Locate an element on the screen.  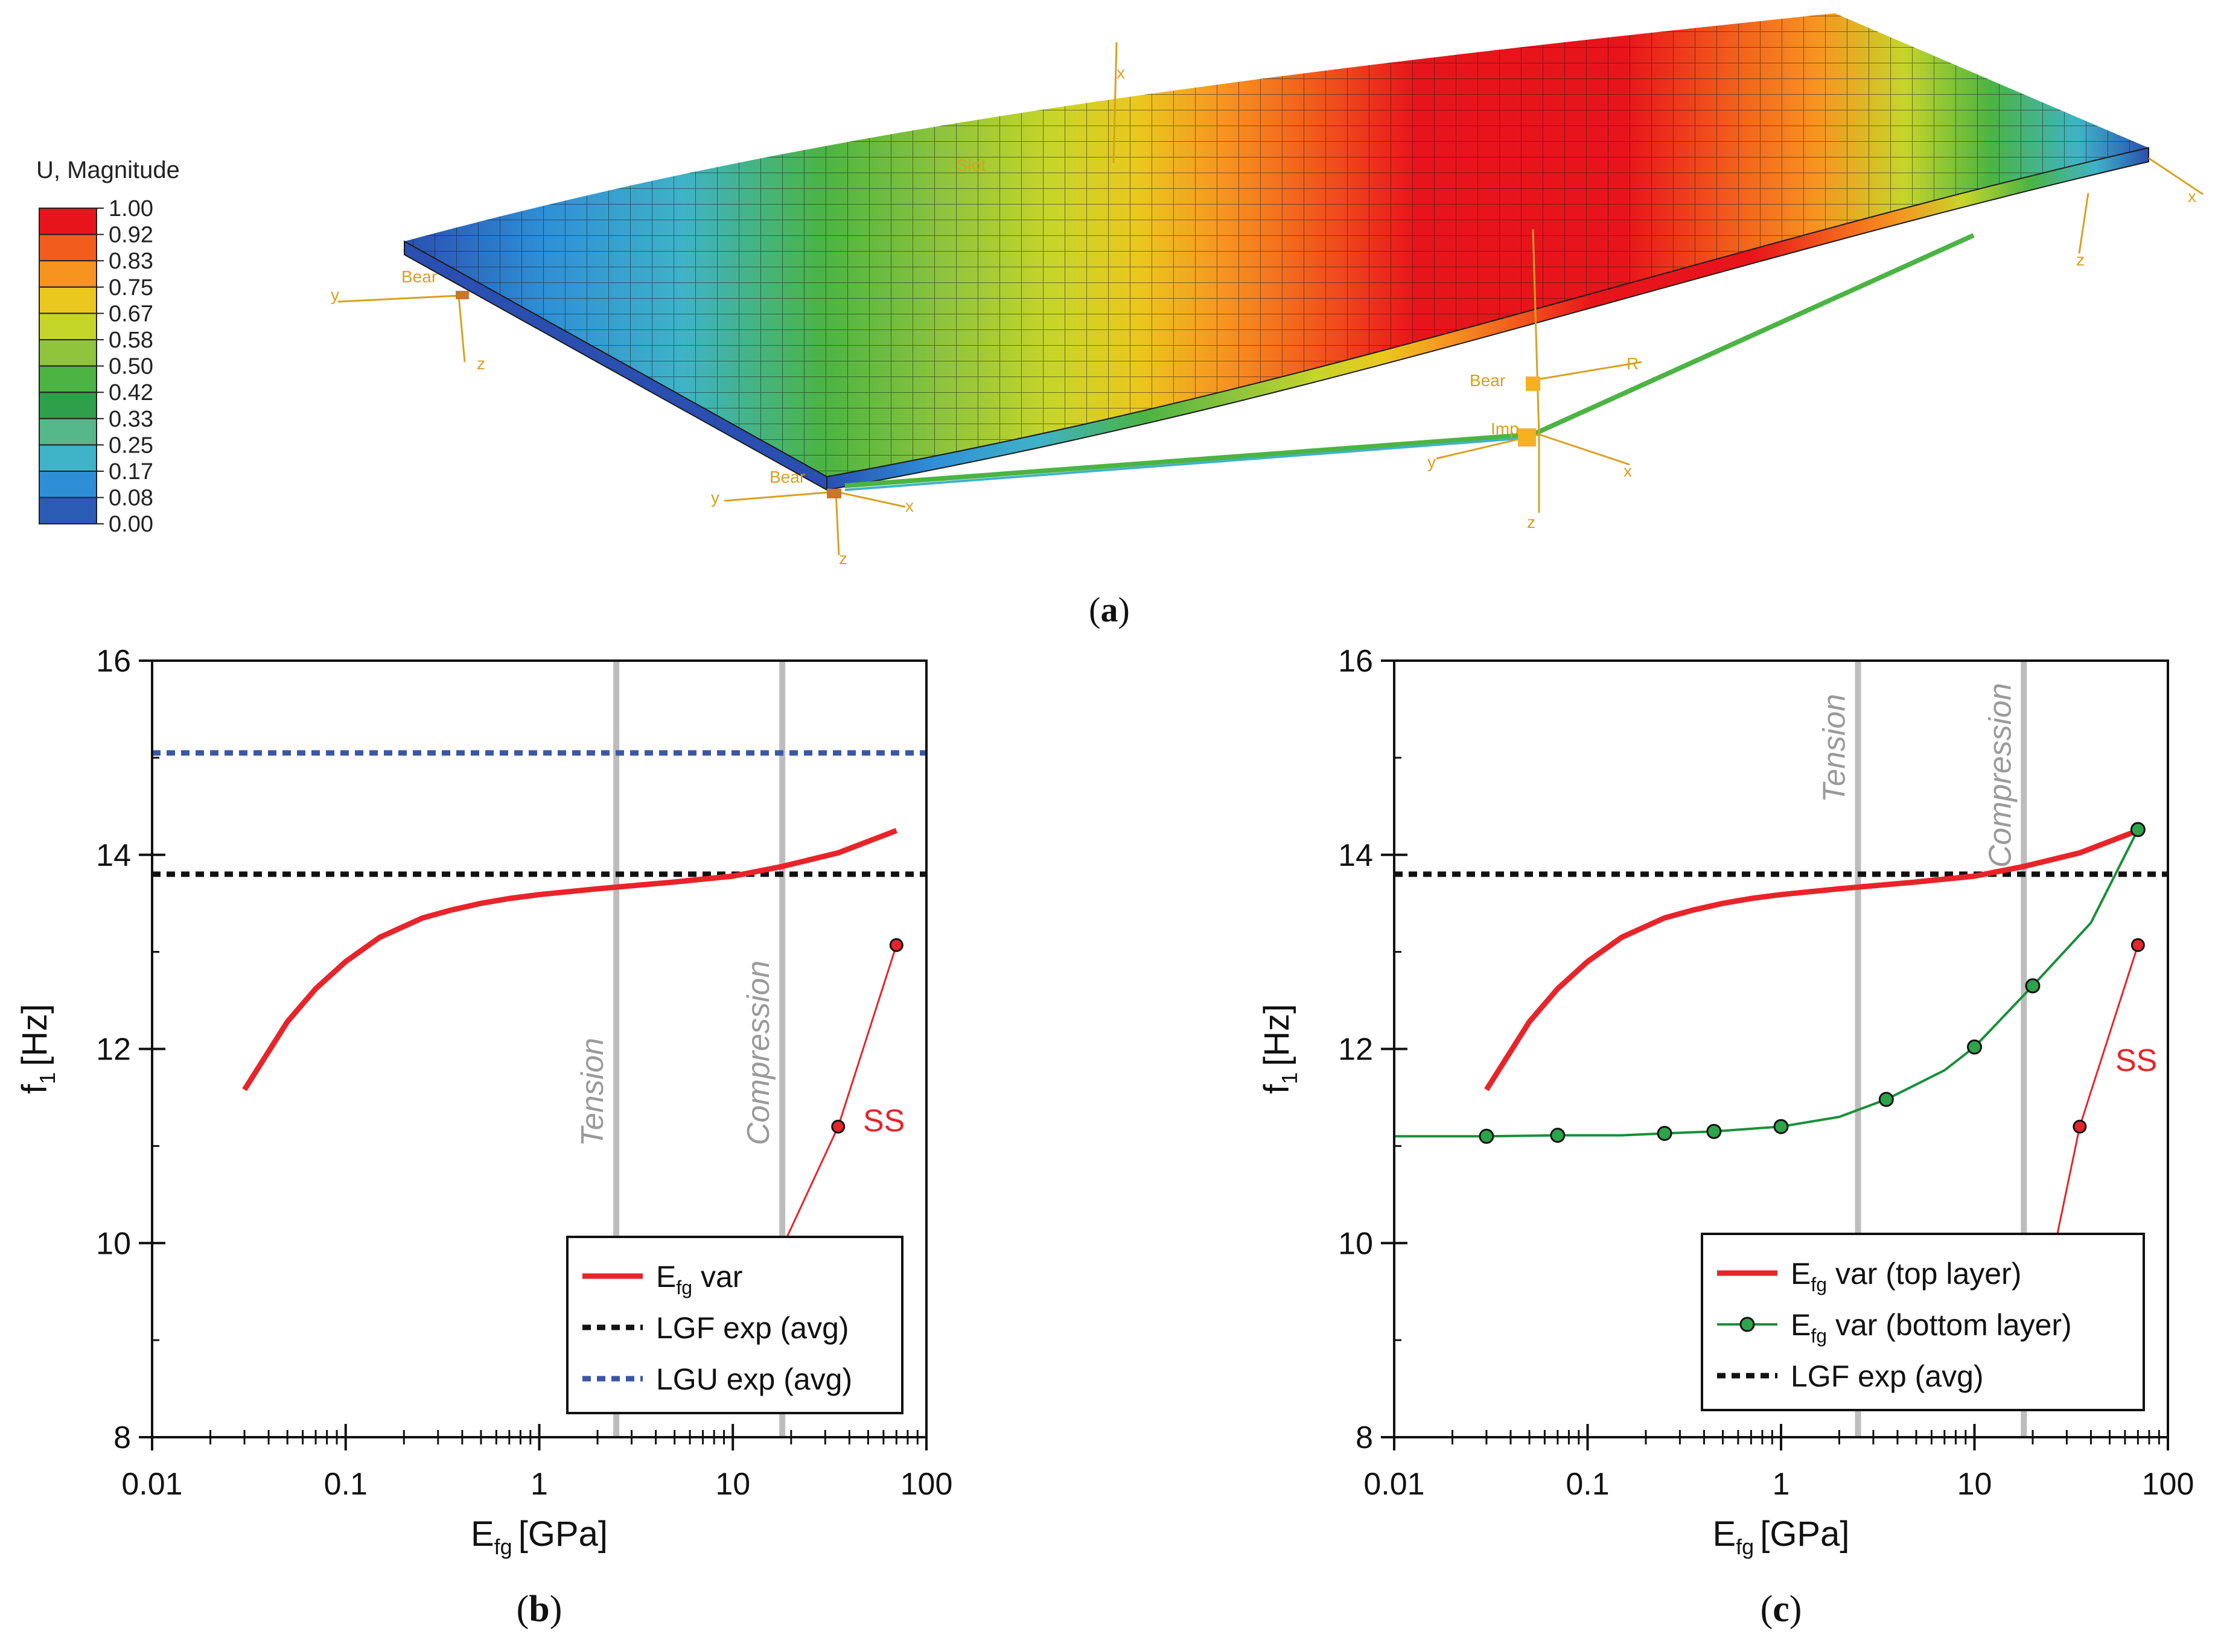
legend-level-label: 0.75 is located at coordinates (131, 287).